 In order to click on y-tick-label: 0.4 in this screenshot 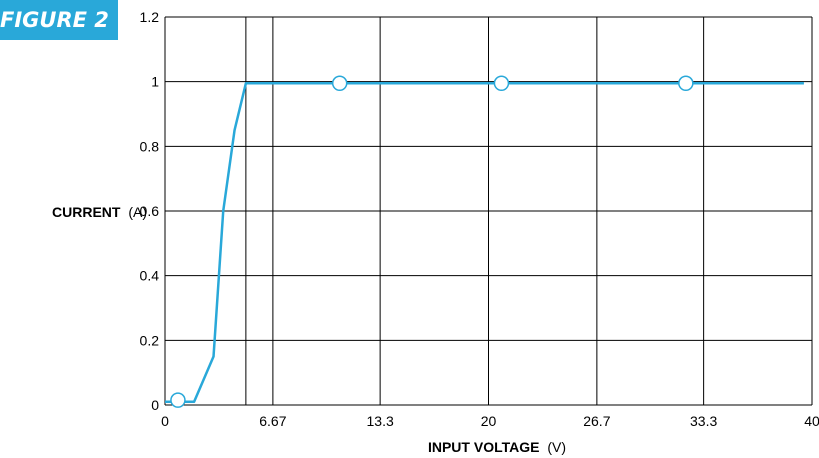, I will do `click(150, 276)`.